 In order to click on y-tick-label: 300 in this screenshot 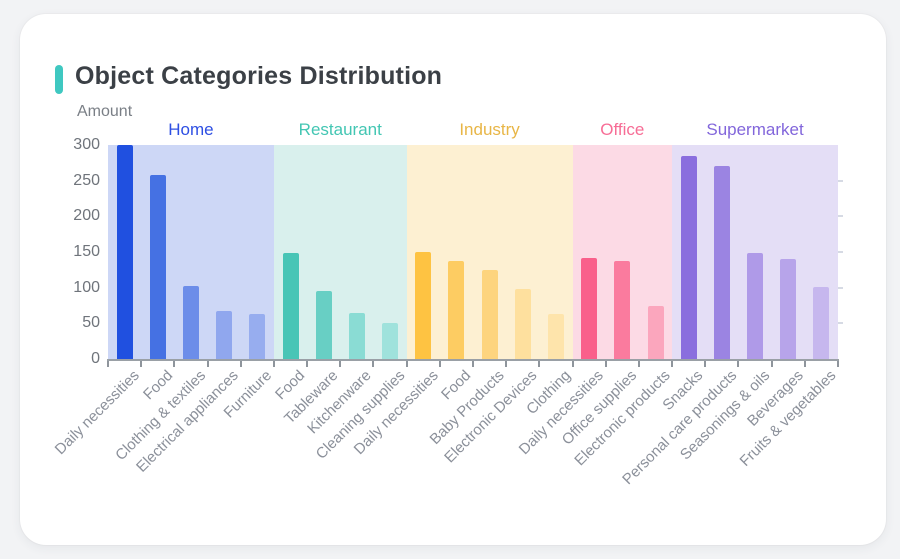, I will do `click(86, 144)`.